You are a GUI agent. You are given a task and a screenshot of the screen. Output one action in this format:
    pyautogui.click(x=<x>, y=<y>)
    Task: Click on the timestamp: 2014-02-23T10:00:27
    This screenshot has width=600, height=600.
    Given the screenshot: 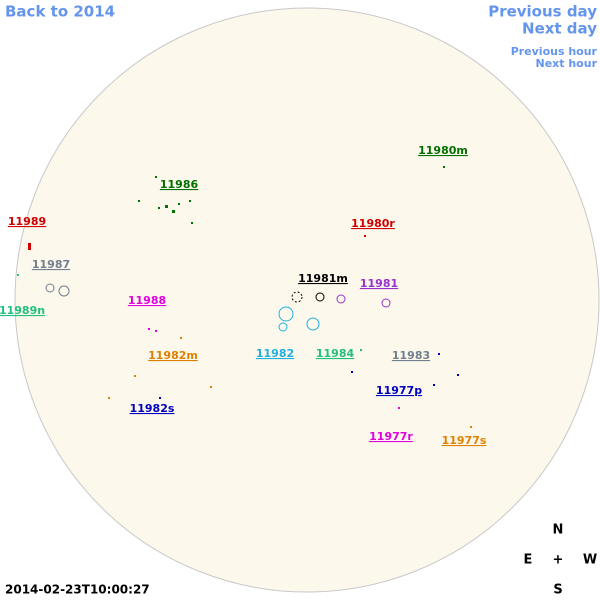 What is the action you would take?
    pyautogui.click(x=77, y=590)
    